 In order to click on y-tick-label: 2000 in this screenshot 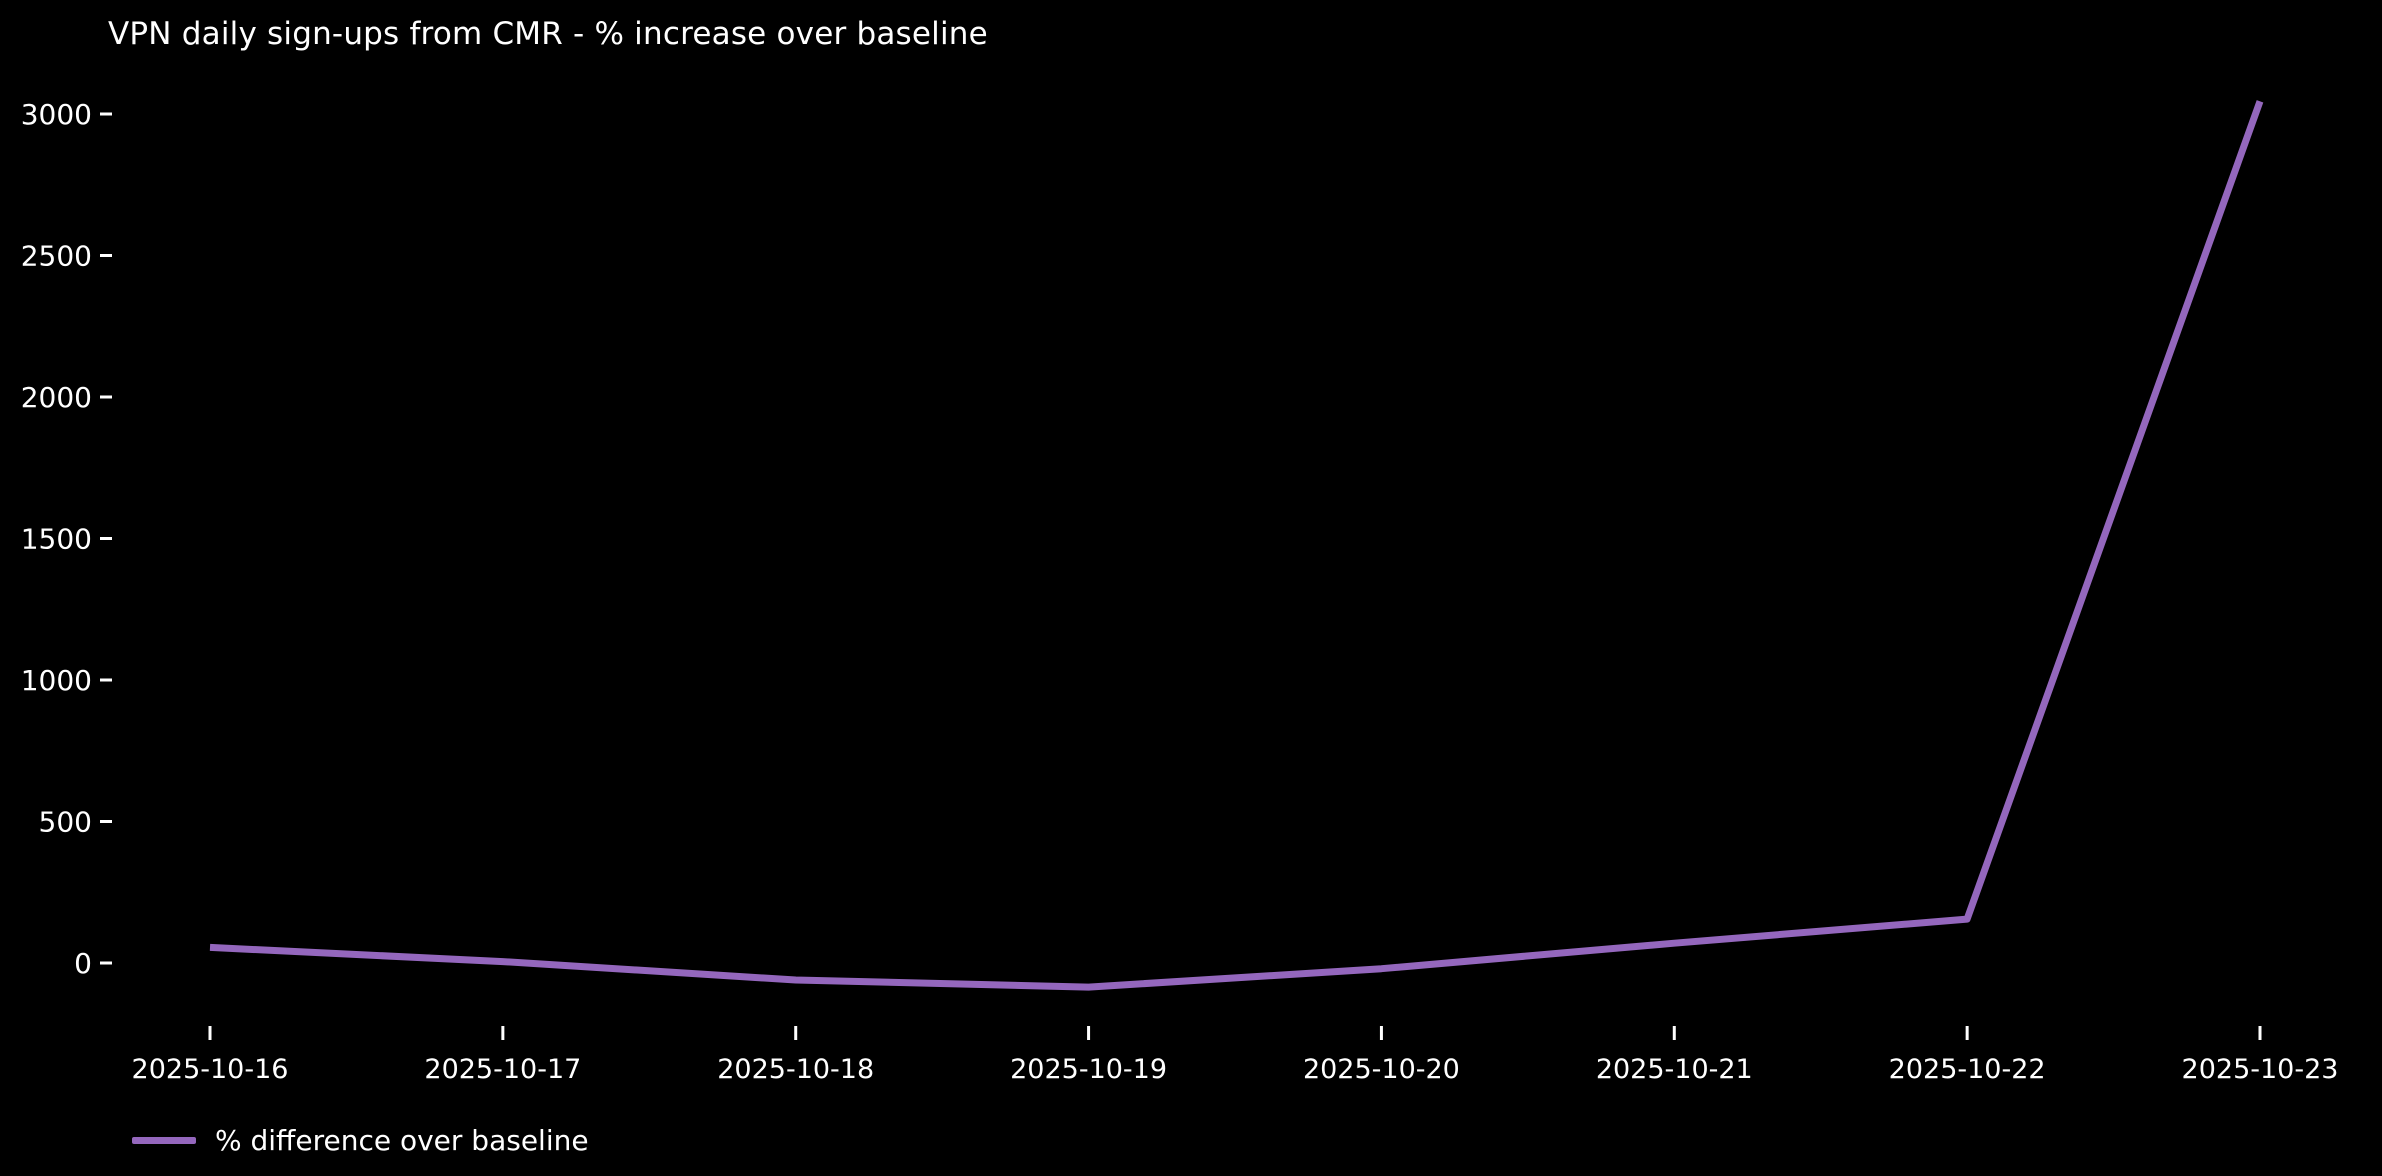, I will do `click(56, 397)`.